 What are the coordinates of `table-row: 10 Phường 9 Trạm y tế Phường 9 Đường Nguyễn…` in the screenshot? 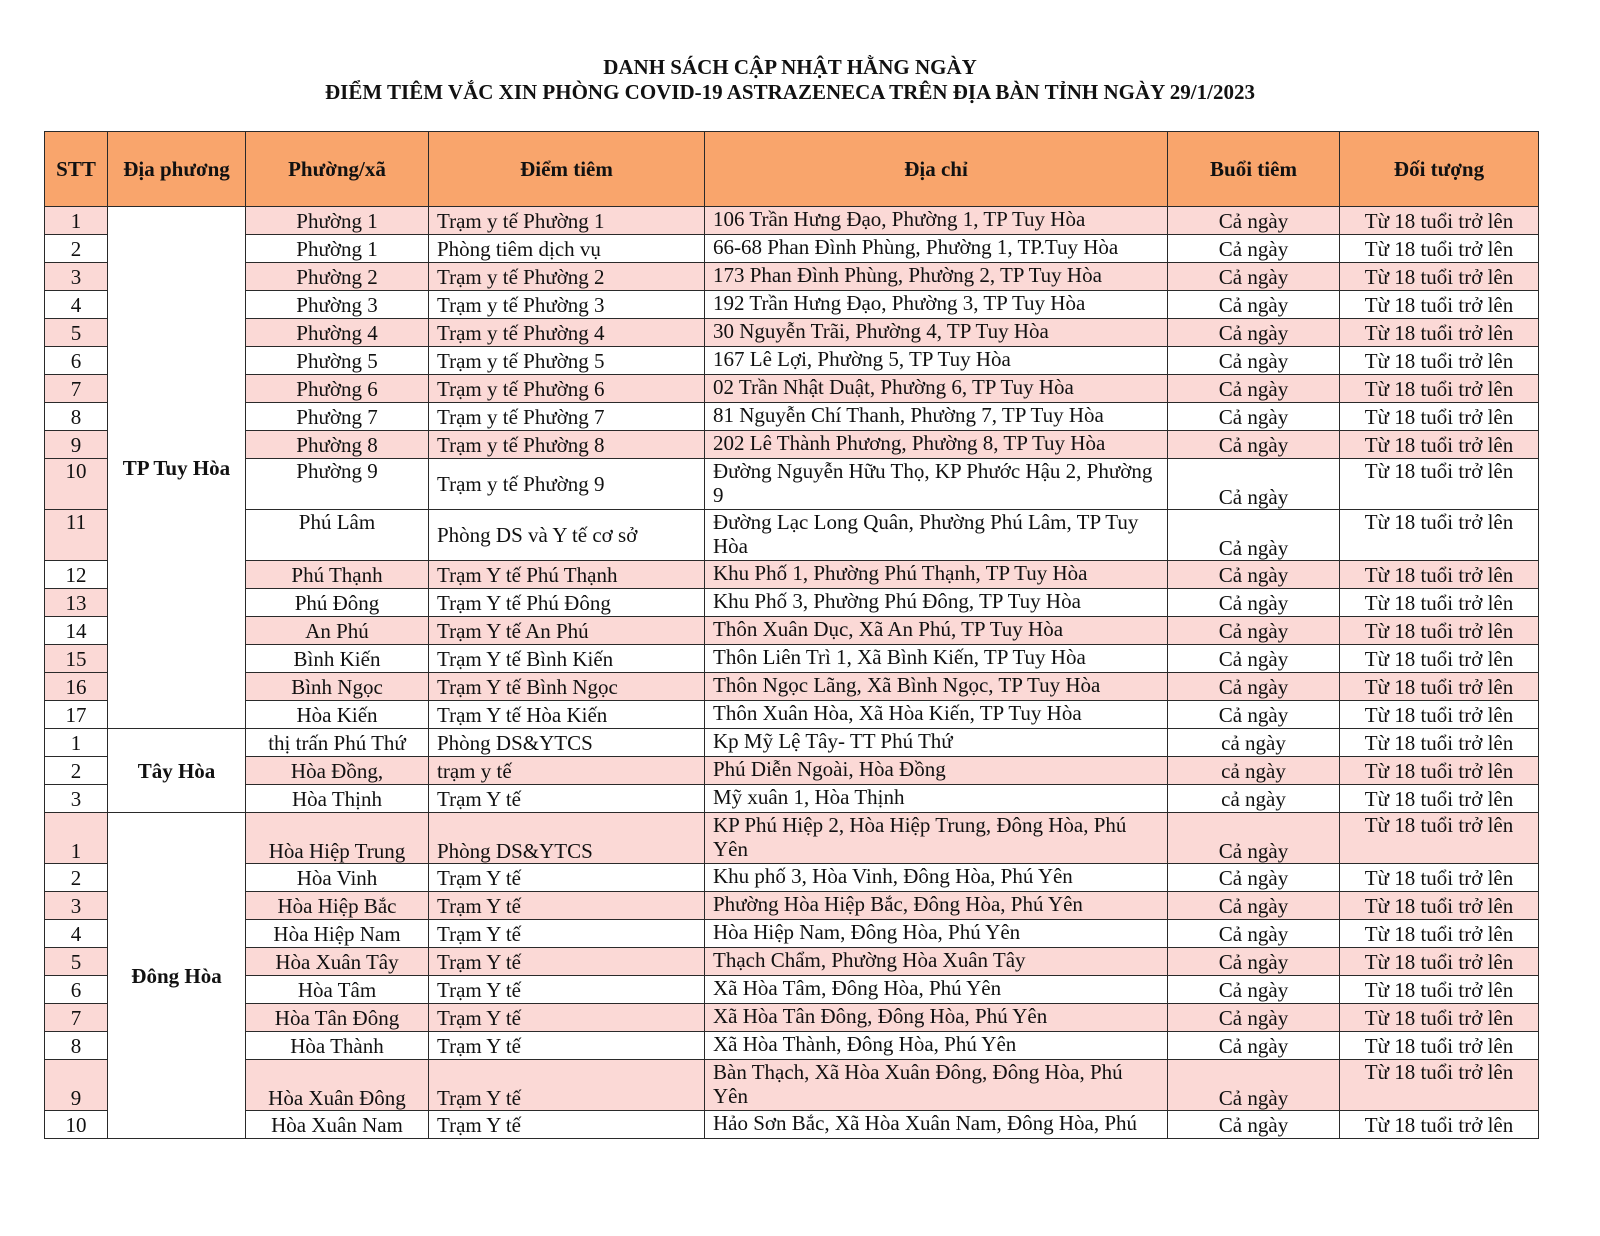 It's located at (791, 484).